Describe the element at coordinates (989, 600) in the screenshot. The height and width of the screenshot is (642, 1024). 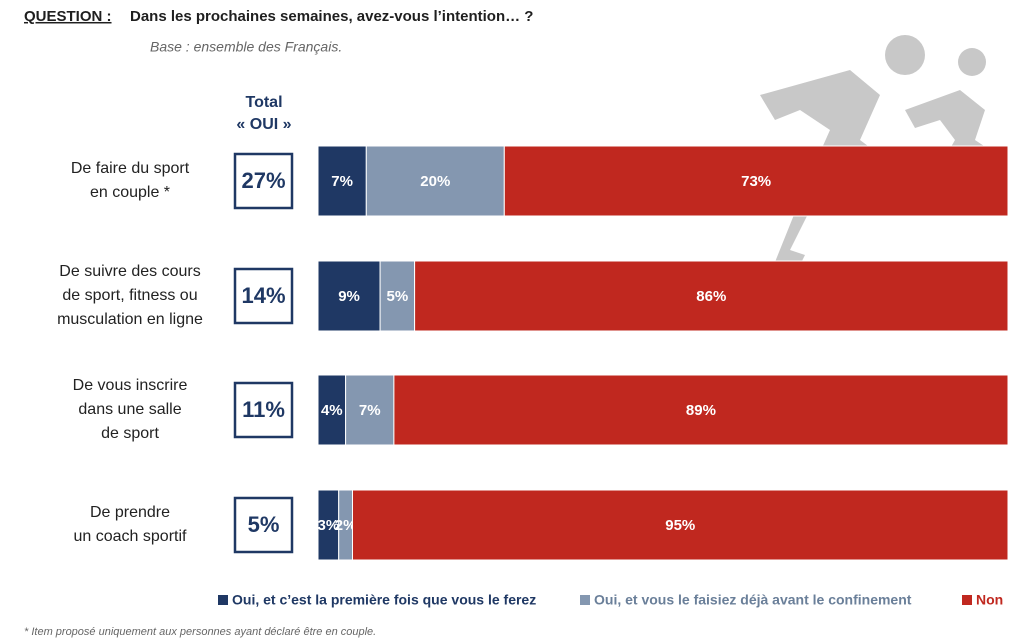
I see `legend-label: Non` at that location.